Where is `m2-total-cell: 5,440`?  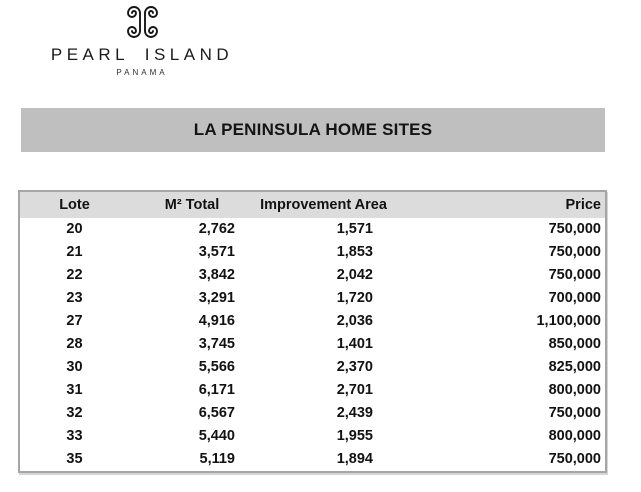 m2-total-cell: 5,440 is located at coordinates (216, 436).